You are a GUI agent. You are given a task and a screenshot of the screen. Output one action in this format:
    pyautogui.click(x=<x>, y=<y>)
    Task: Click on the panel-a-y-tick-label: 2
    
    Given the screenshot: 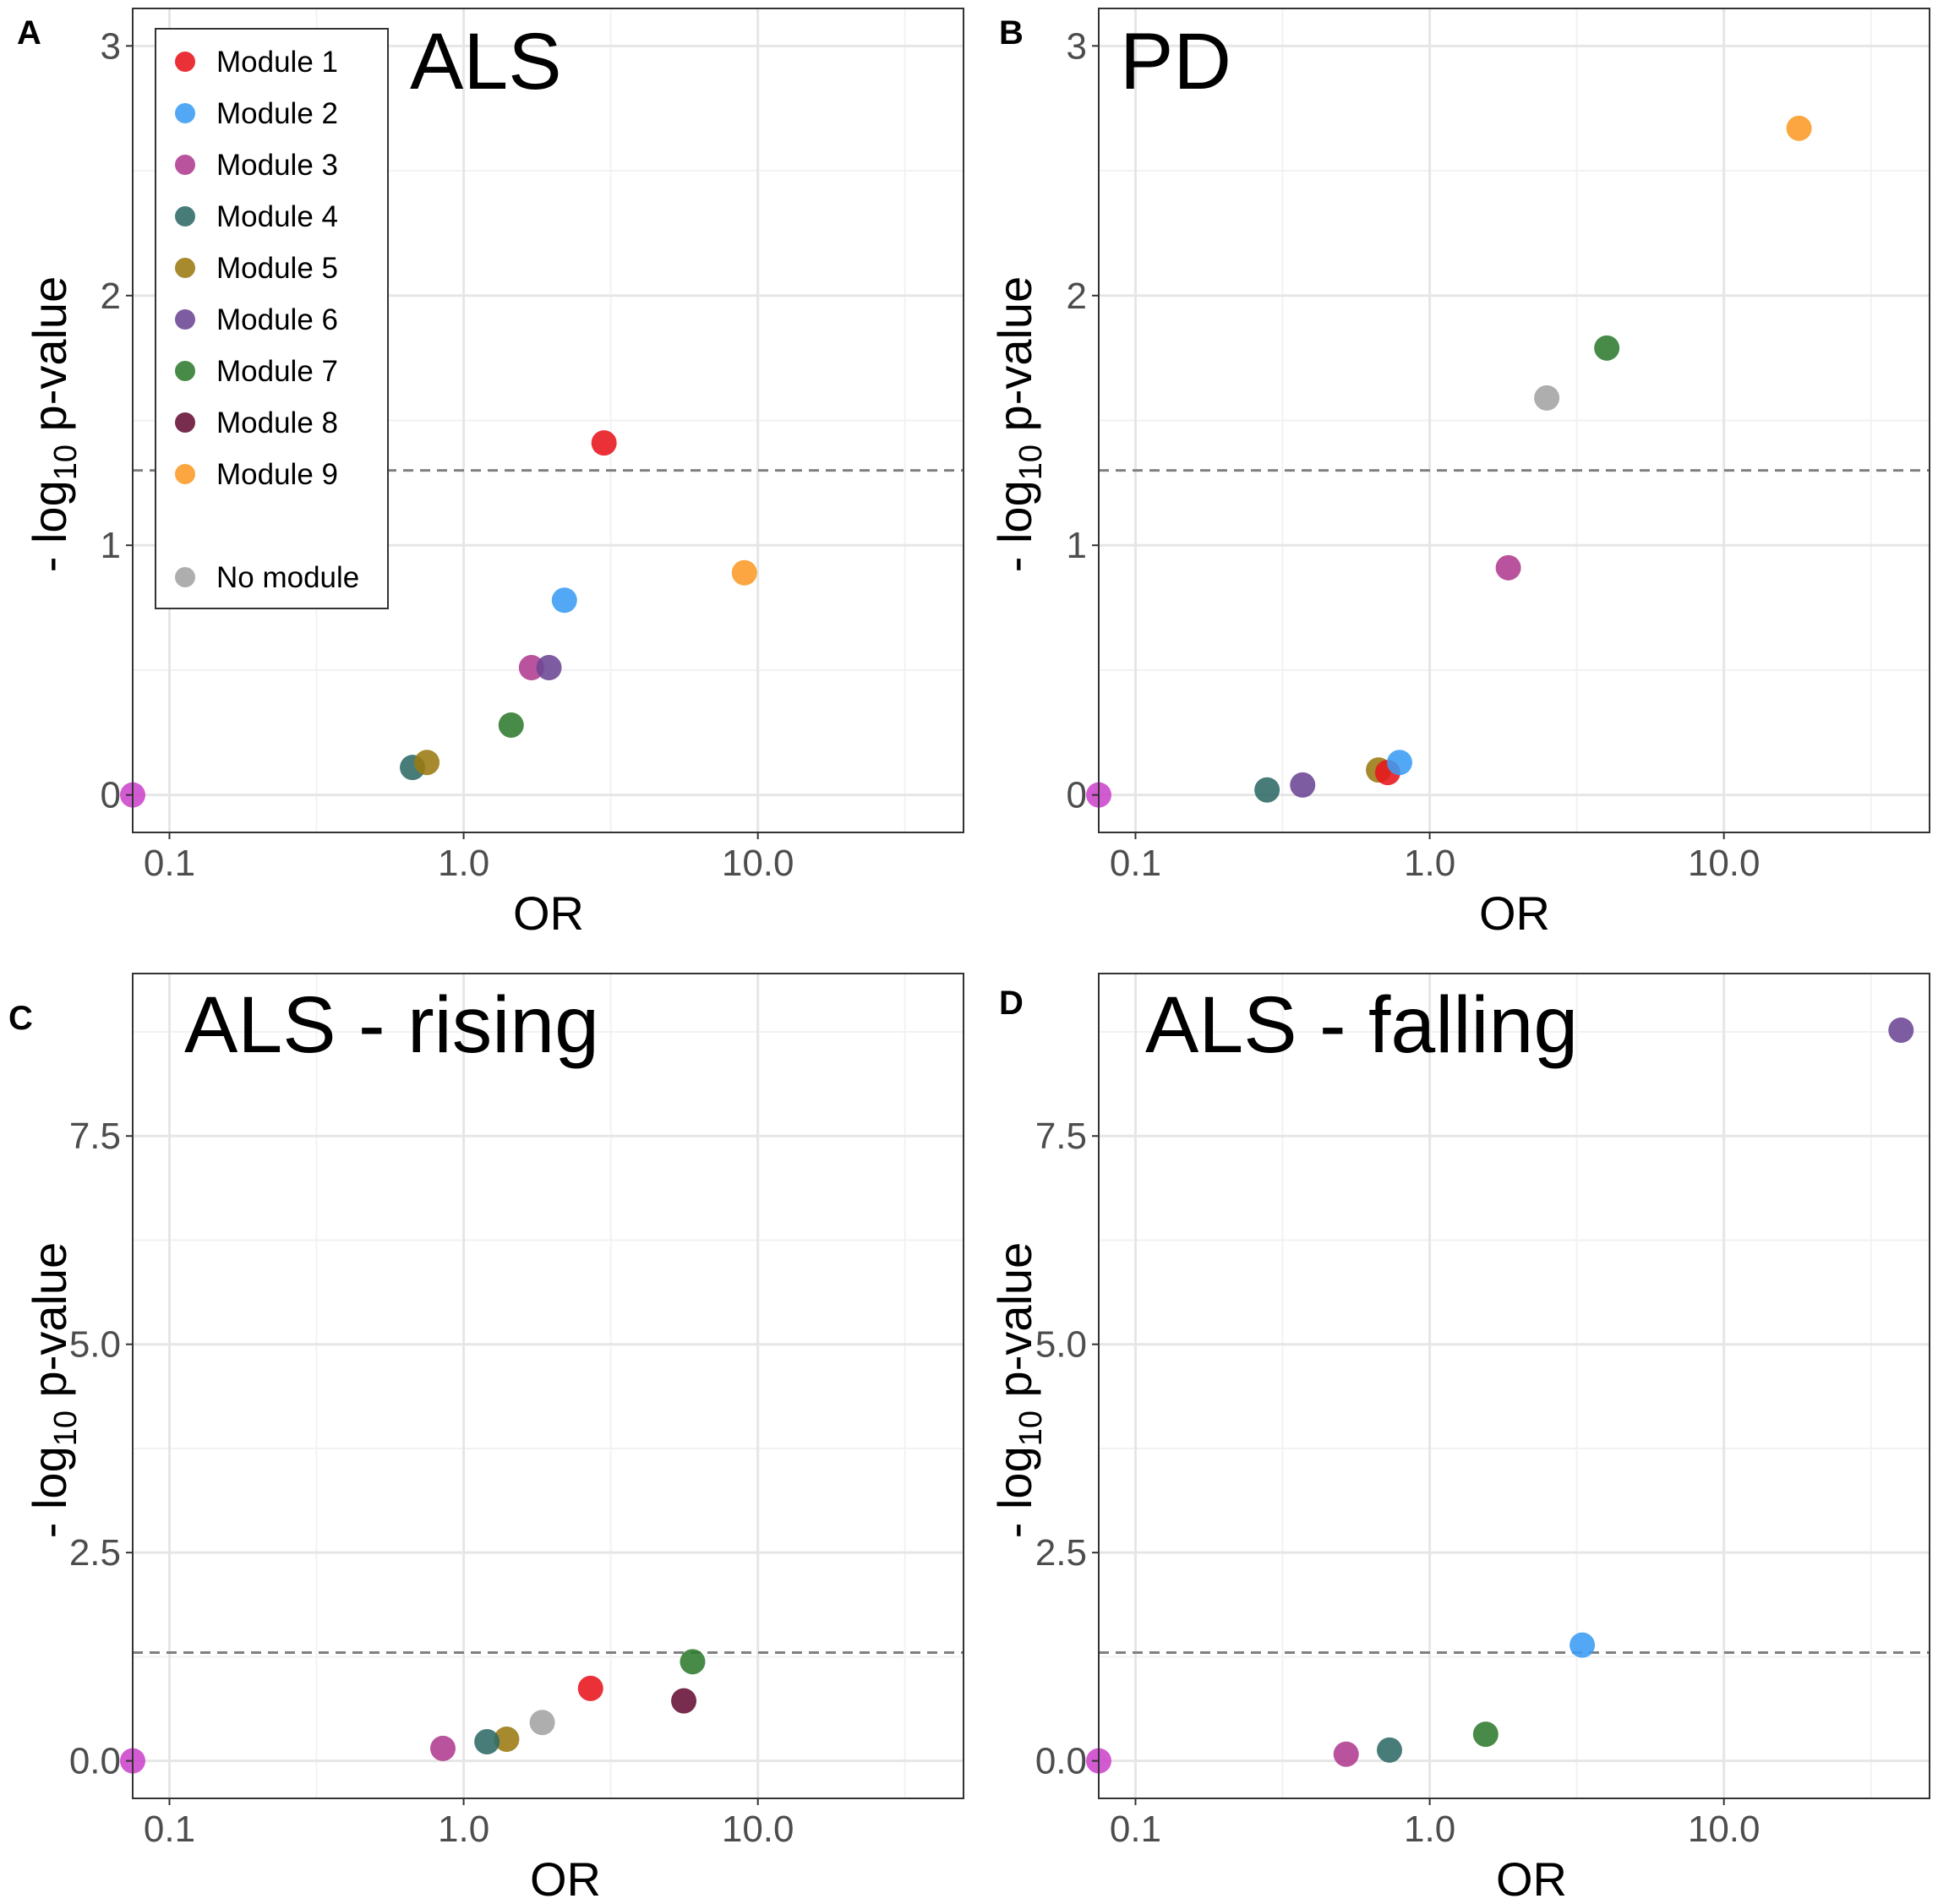 What is the action you would take?
    pyautogui.click(x=111, y=296)
    